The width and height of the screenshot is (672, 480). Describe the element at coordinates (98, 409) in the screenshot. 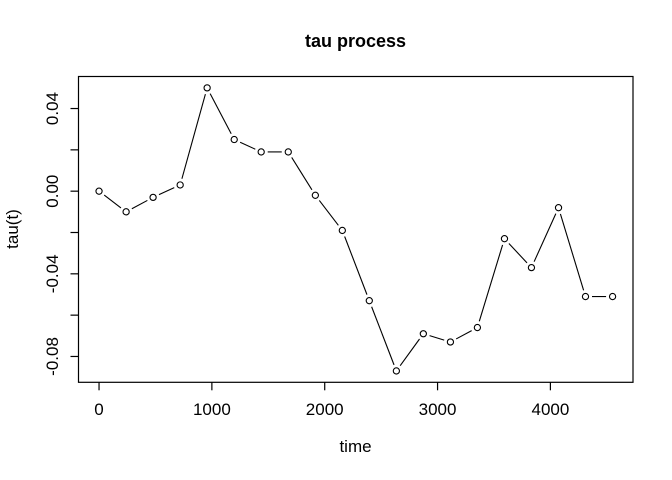

I see `x-tick-label: 0` at that location.